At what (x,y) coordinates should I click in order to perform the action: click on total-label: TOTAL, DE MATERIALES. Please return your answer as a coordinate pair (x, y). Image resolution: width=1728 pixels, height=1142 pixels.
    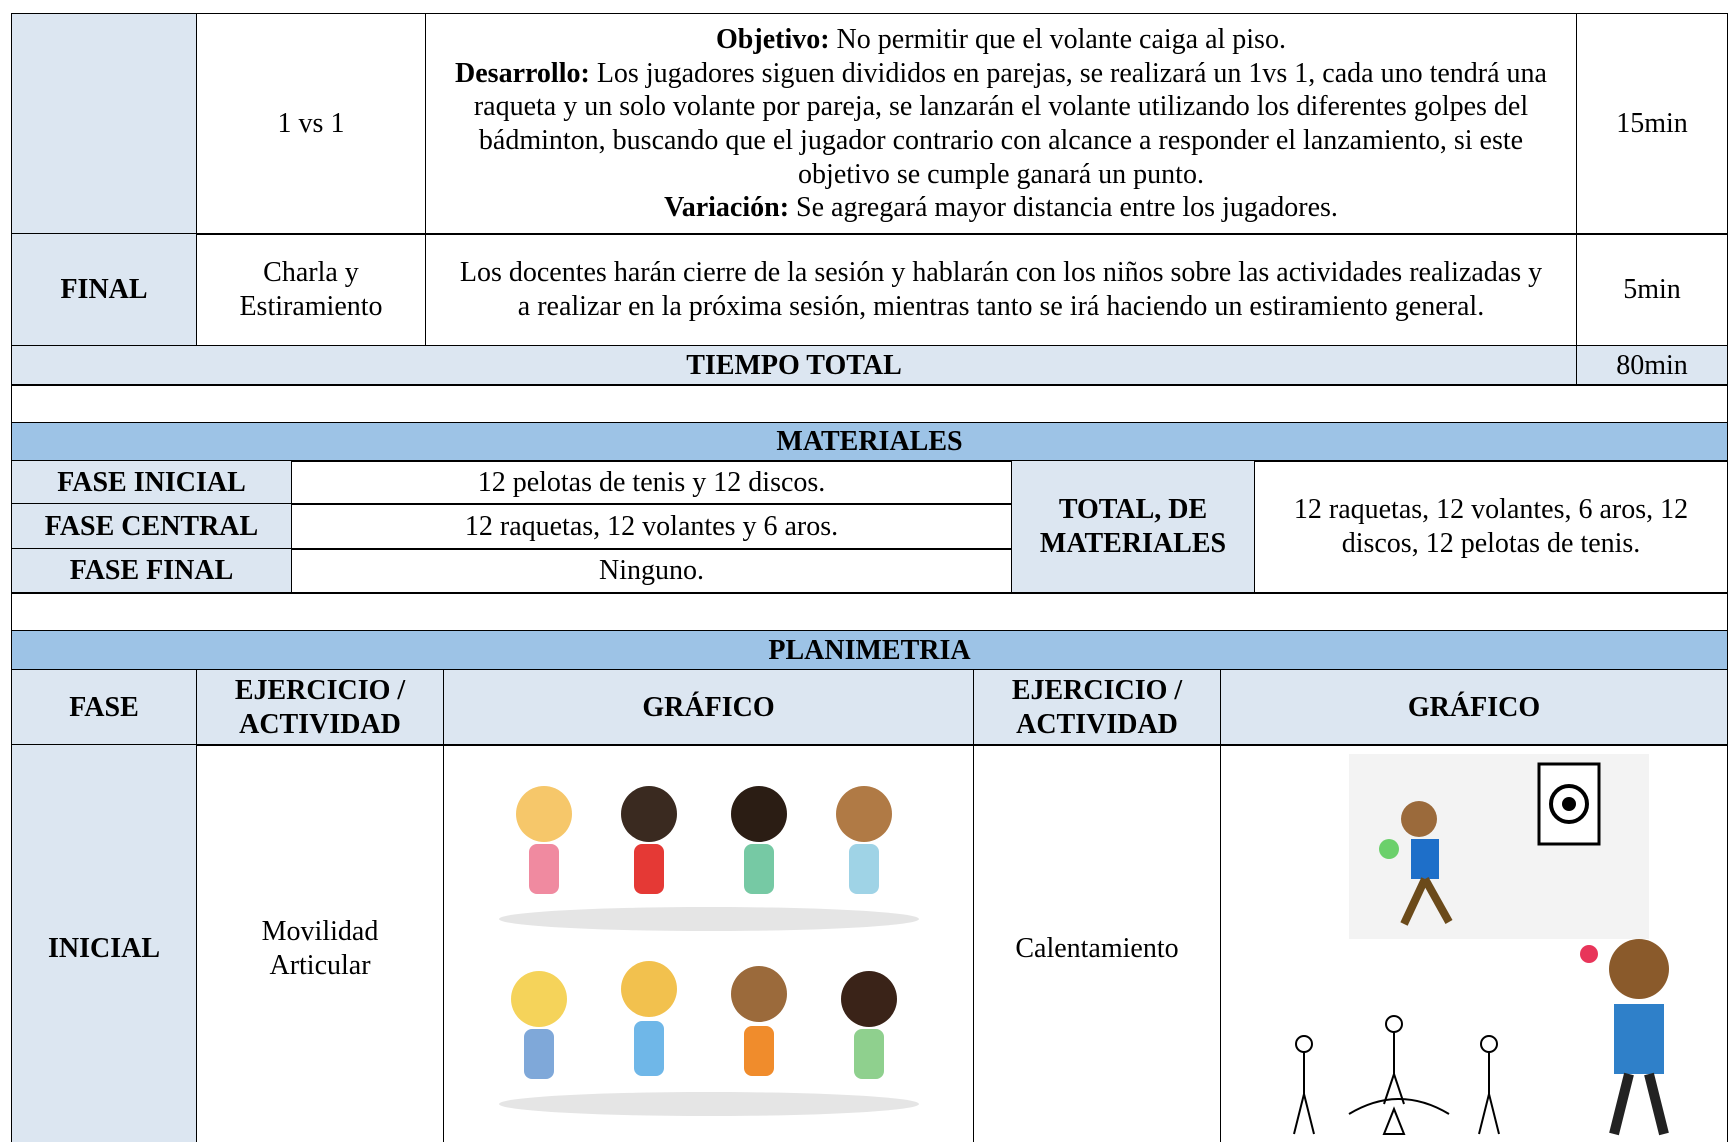
    Looking at the image, I should click on (1133, 526).